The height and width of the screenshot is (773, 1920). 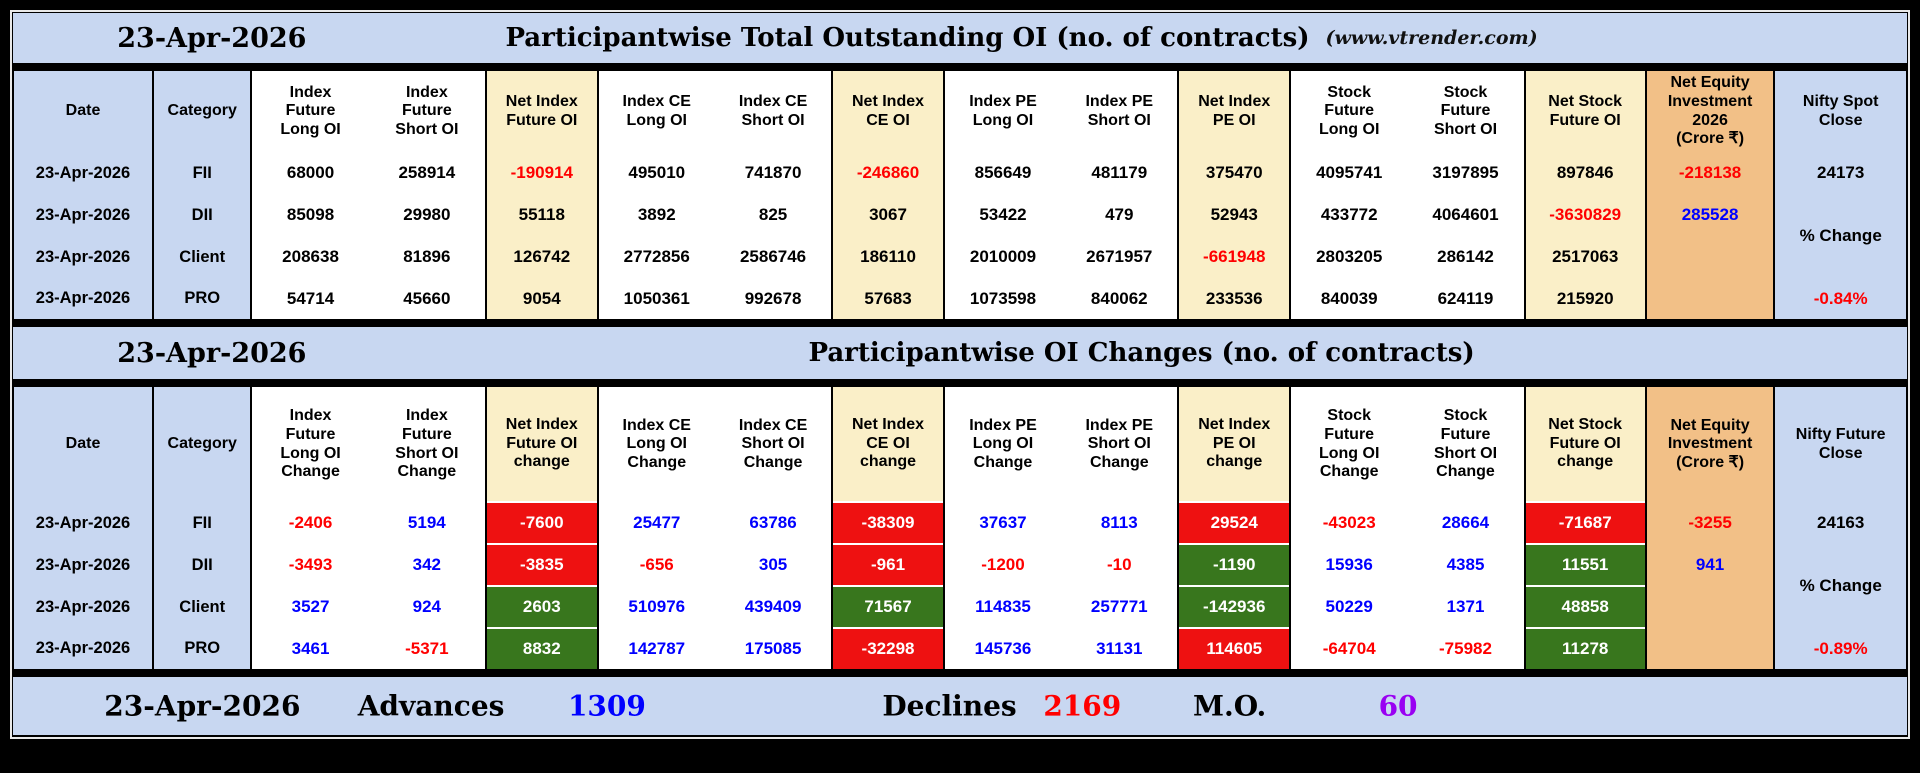 I want to click on value-cell: 142787, so click(x=655, y=649).